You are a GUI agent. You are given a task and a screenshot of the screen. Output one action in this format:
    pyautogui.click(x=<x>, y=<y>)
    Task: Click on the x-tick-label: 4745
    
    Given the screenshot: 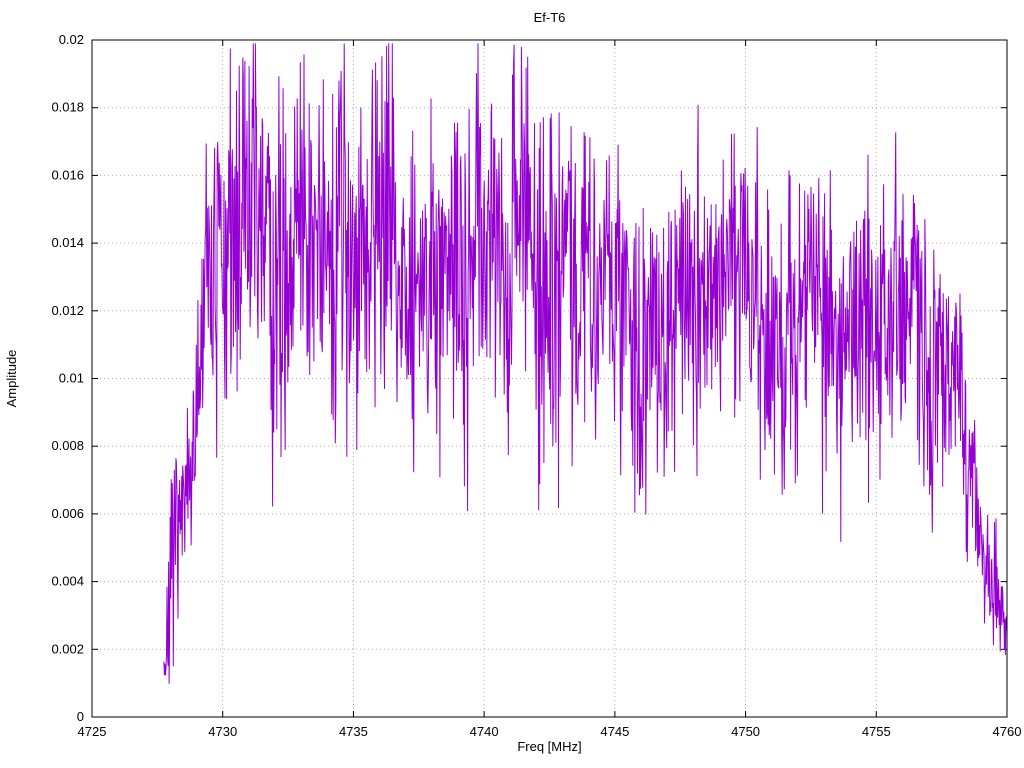 What is the action you would take?
    pyautogui.click(x=614, y=731)
    